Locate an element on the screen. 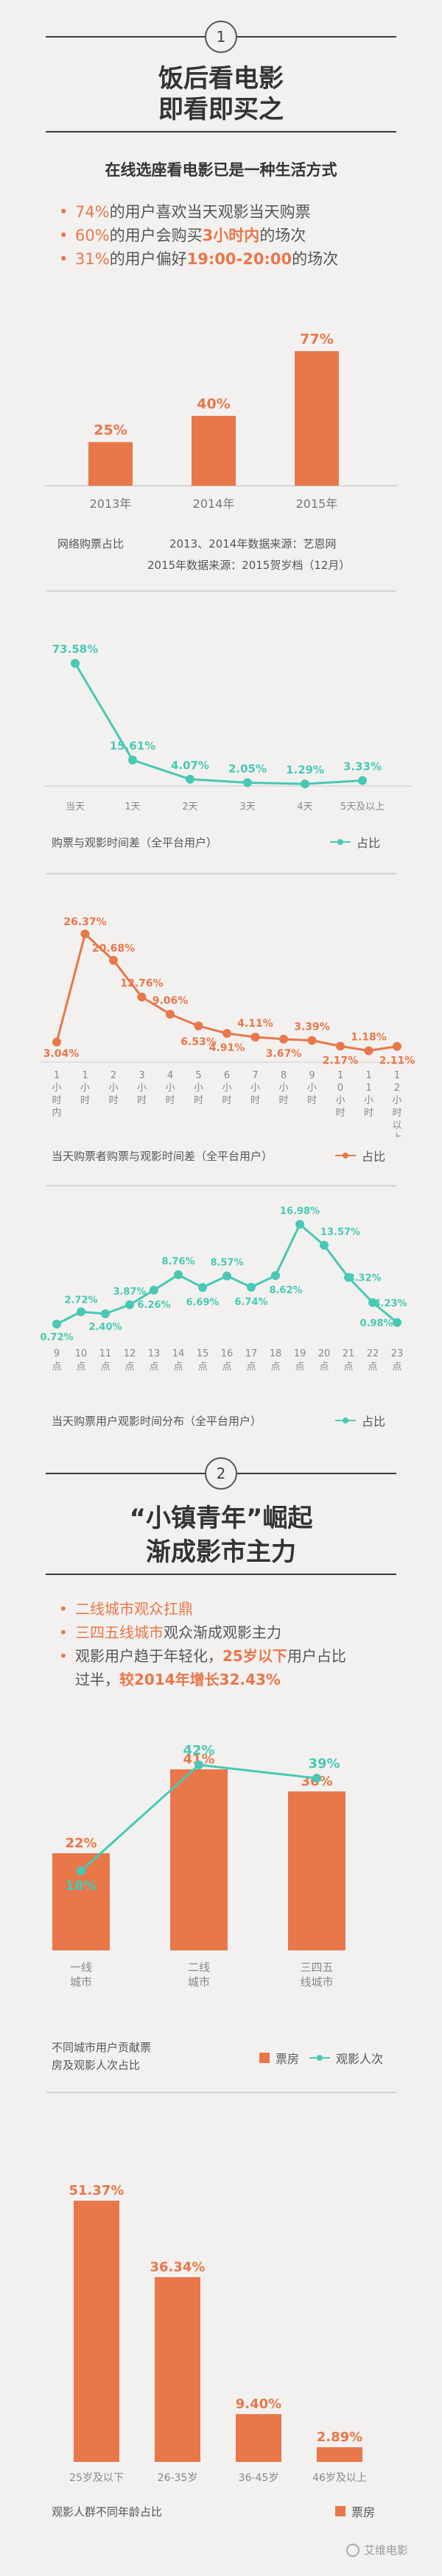  bullet-row: • 31%的用户偏好19:00-20:00的场次 is located at coordinates (236, 259).